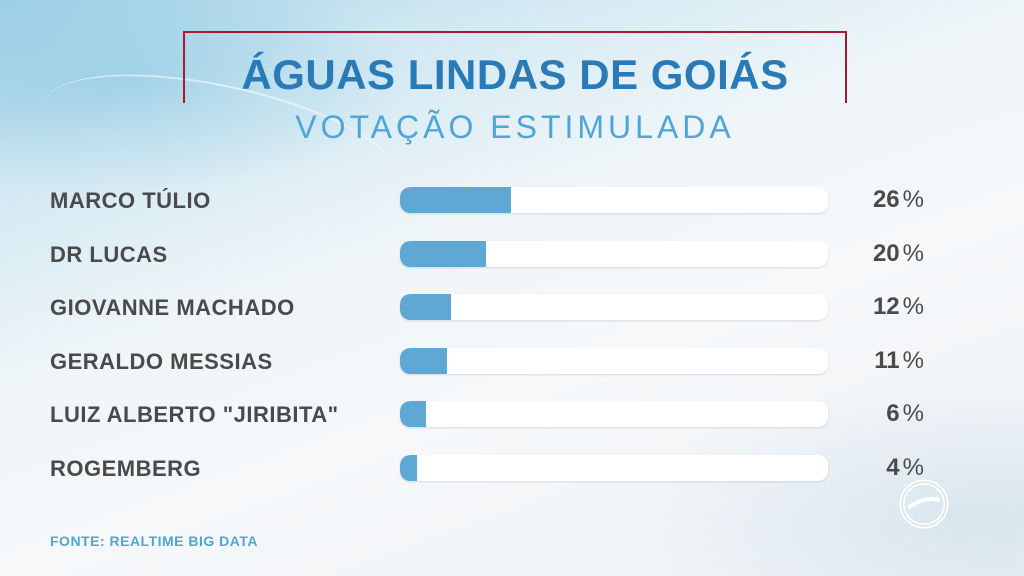 This screenshot has height=576, width=1024. What do you see at coordinates (161, 361) in the screenshot?
I see `category-label: GERALDO MESSIAS` at bounding box center [161, 361].